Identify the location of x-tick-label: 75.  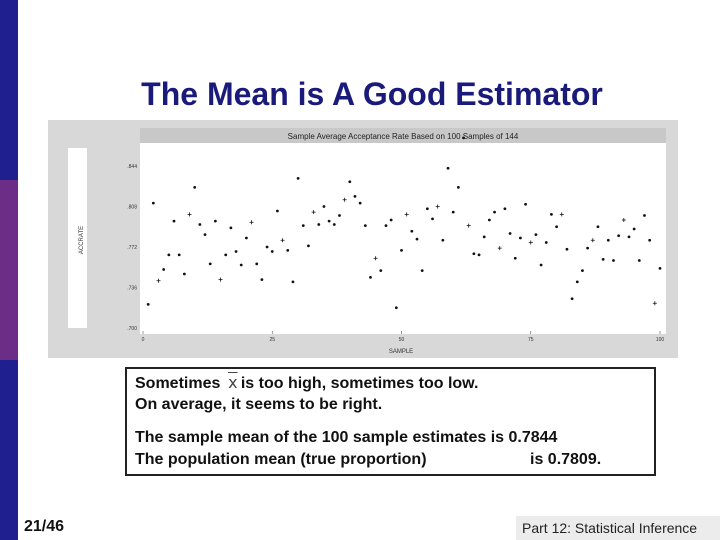
(531, 340).